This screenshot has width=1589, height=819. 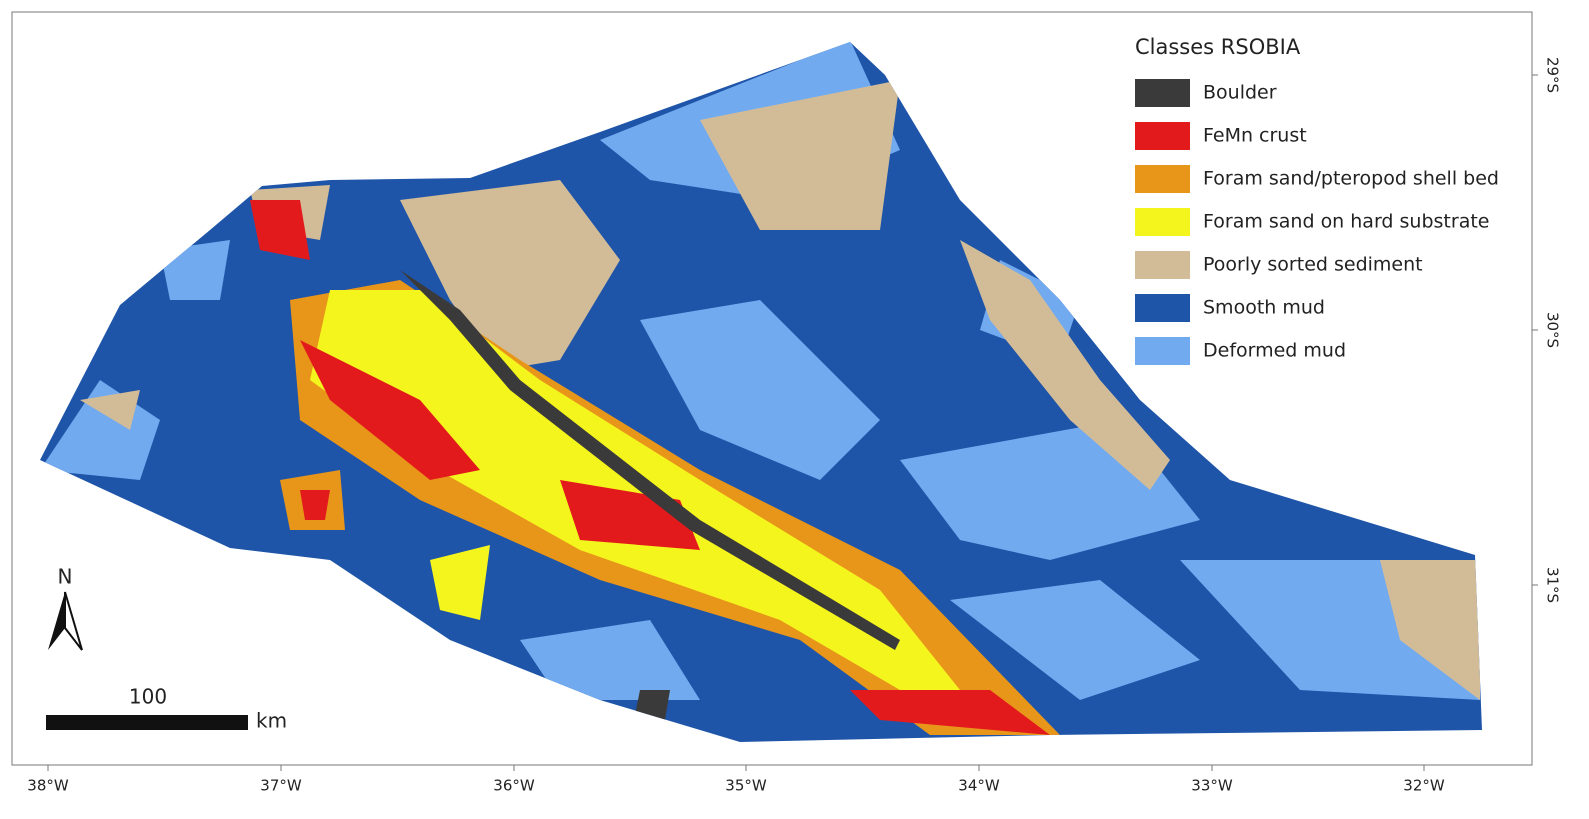 What do you see at coordinates (147, 722) in the screenshot?
I see `scale-bar-rect` at bounding box center [147, 722].